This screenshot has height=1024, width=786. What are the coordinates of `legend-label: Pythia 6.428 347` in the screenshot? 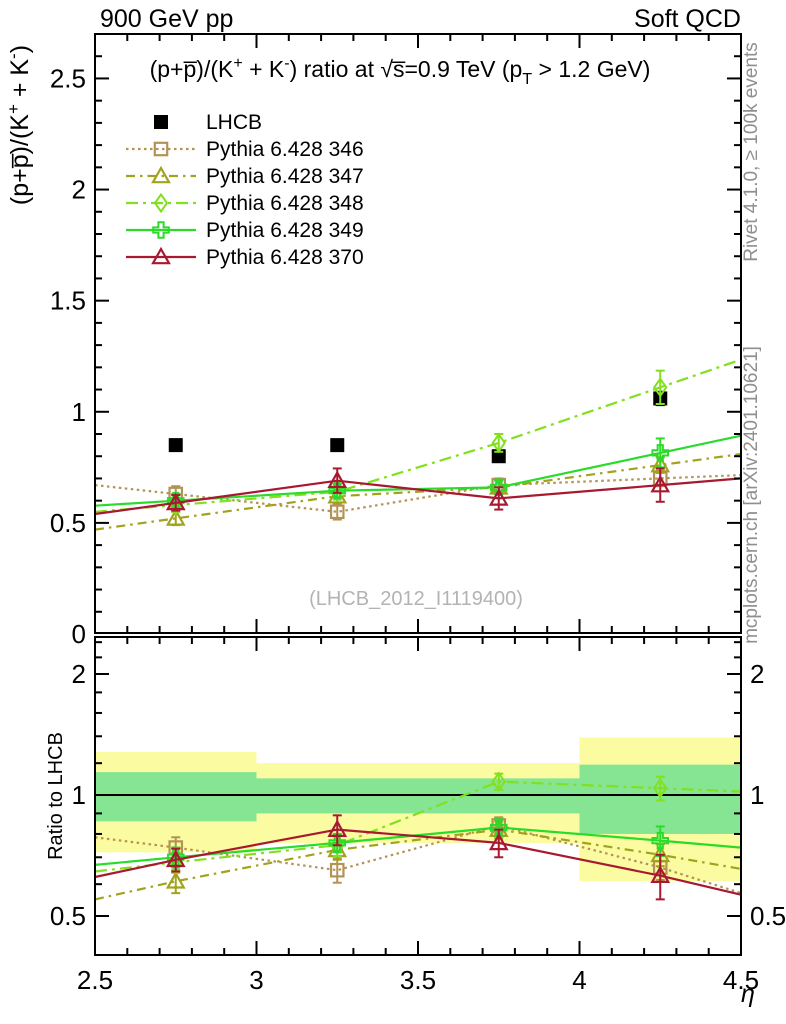 It's located at (285, 176).